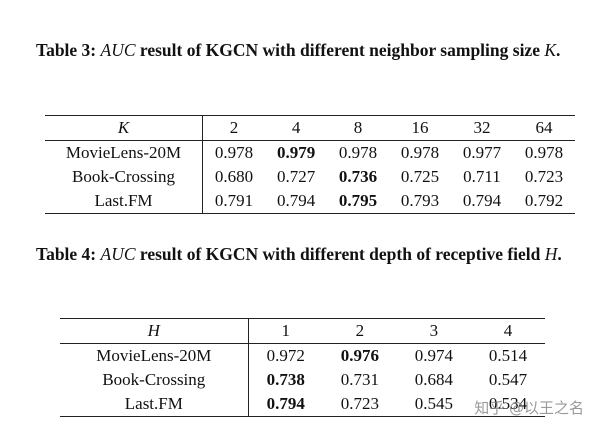 This screenshot has width=600, height=434. What do you see at coordinates (358, 128) in the screenshot?
I see `cell: 8` at bounding box center [358, 128].